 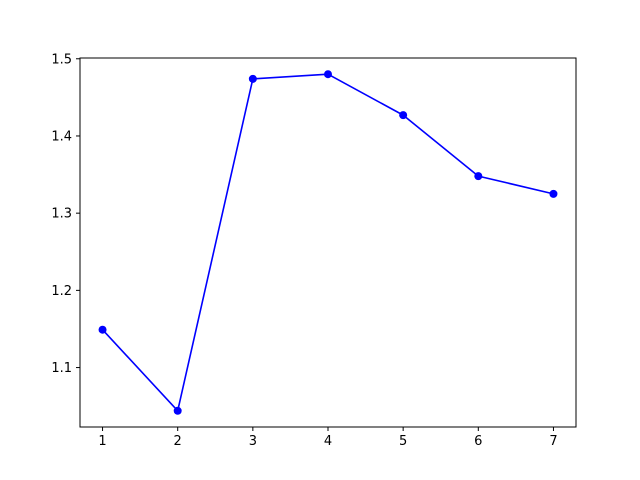 What do you see at coordinates (478, 441) in the screenshot?
I see `x-tick-label: 6` at bounding box center [478, 441].